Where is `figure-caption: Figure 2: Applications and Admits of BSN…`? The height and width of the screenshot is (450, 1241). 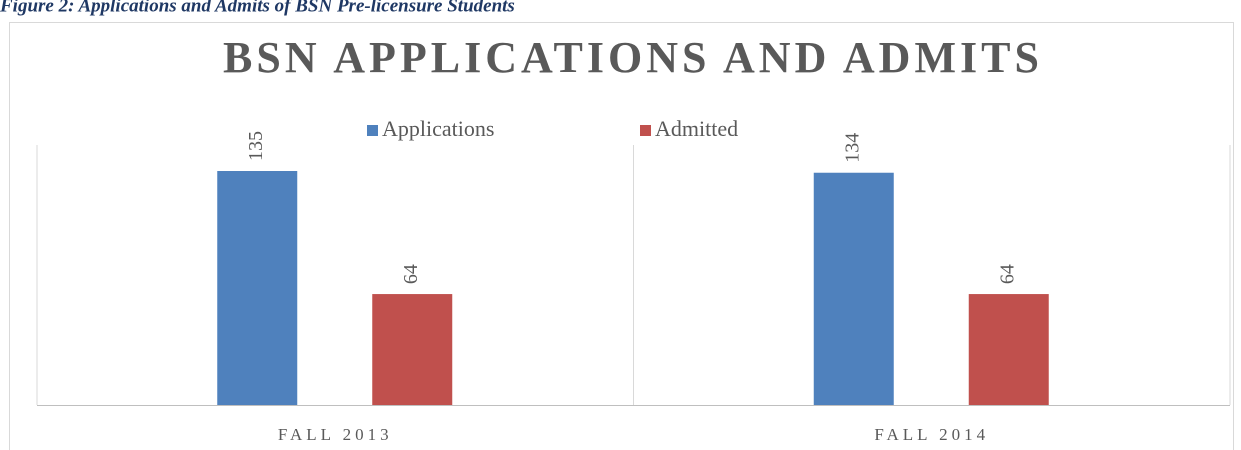
figure-caption: Figure 2: Applications and Admits of BSN… is located at coordinates (257, 8).